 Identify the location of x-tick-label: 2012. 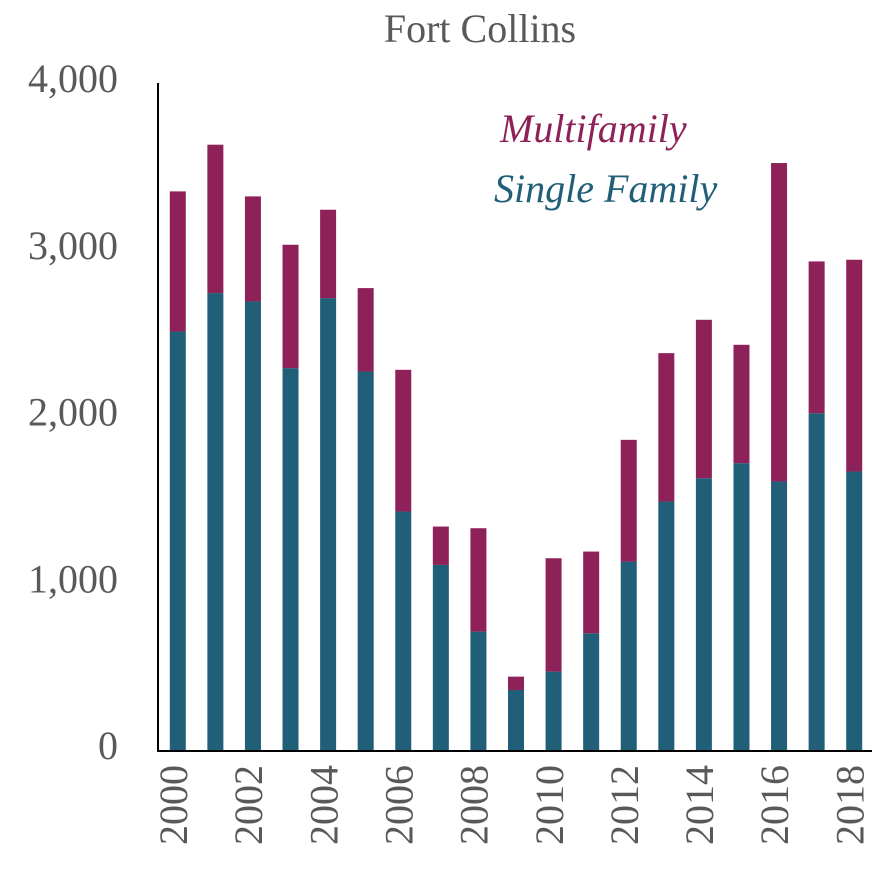
(624, 805).